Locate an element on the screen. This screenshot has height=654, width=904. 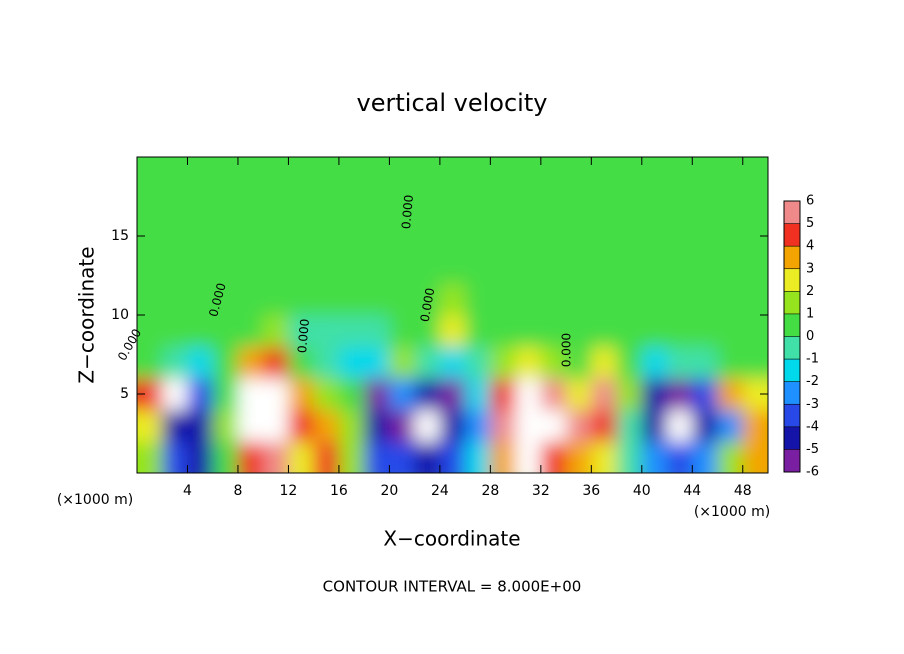
colorbar-label: -1 is located at coordinates (812, 359).